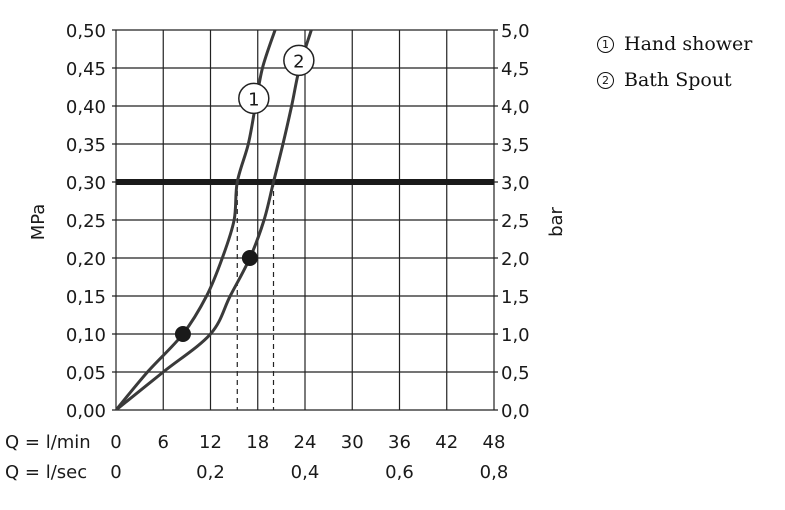  I want to click on right-tick-6: 3,0, so click(515, 183).